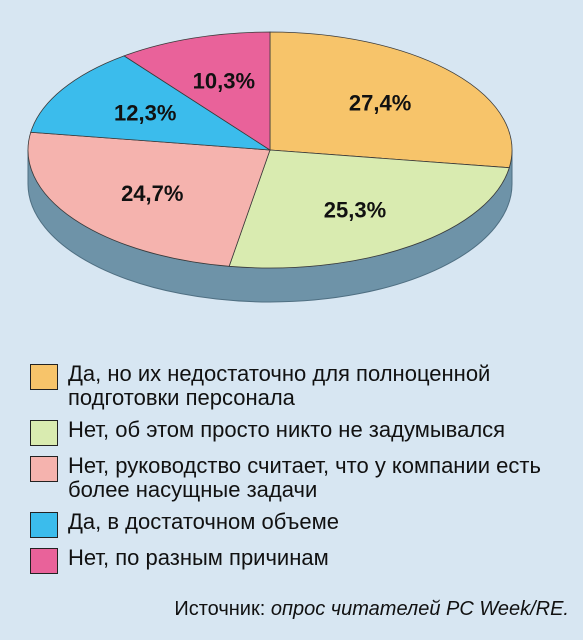  I want to click on legend-item: Нет, по разным причинам, so click(302, 560).